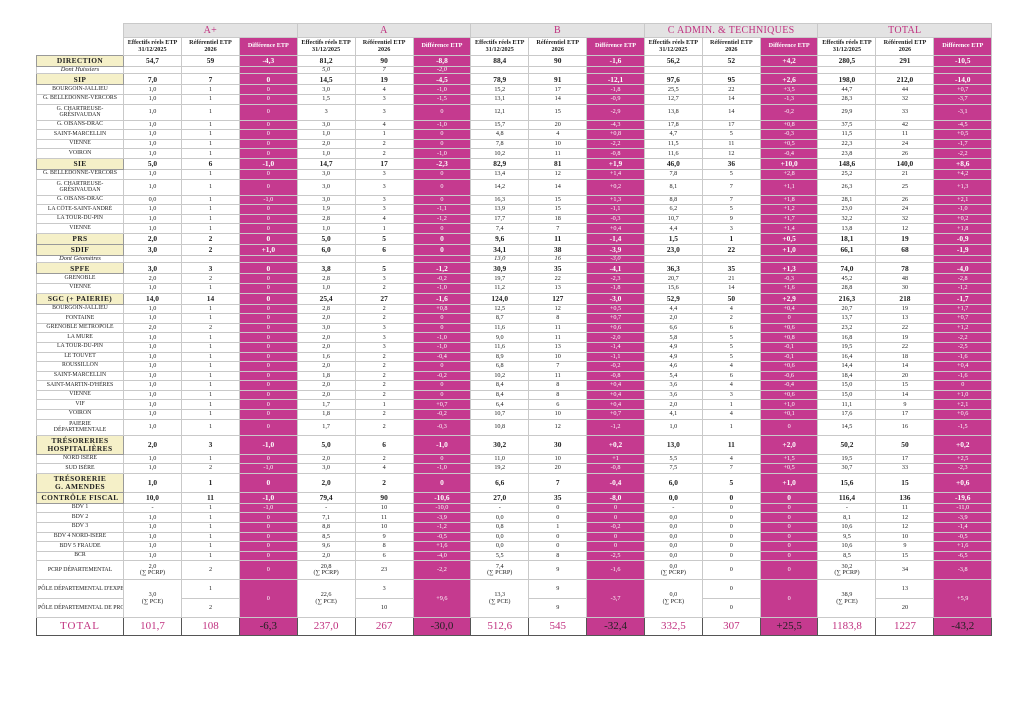 The image size is (1024, 724). I want to click on cell-value: -14,0, so click(963, 79).